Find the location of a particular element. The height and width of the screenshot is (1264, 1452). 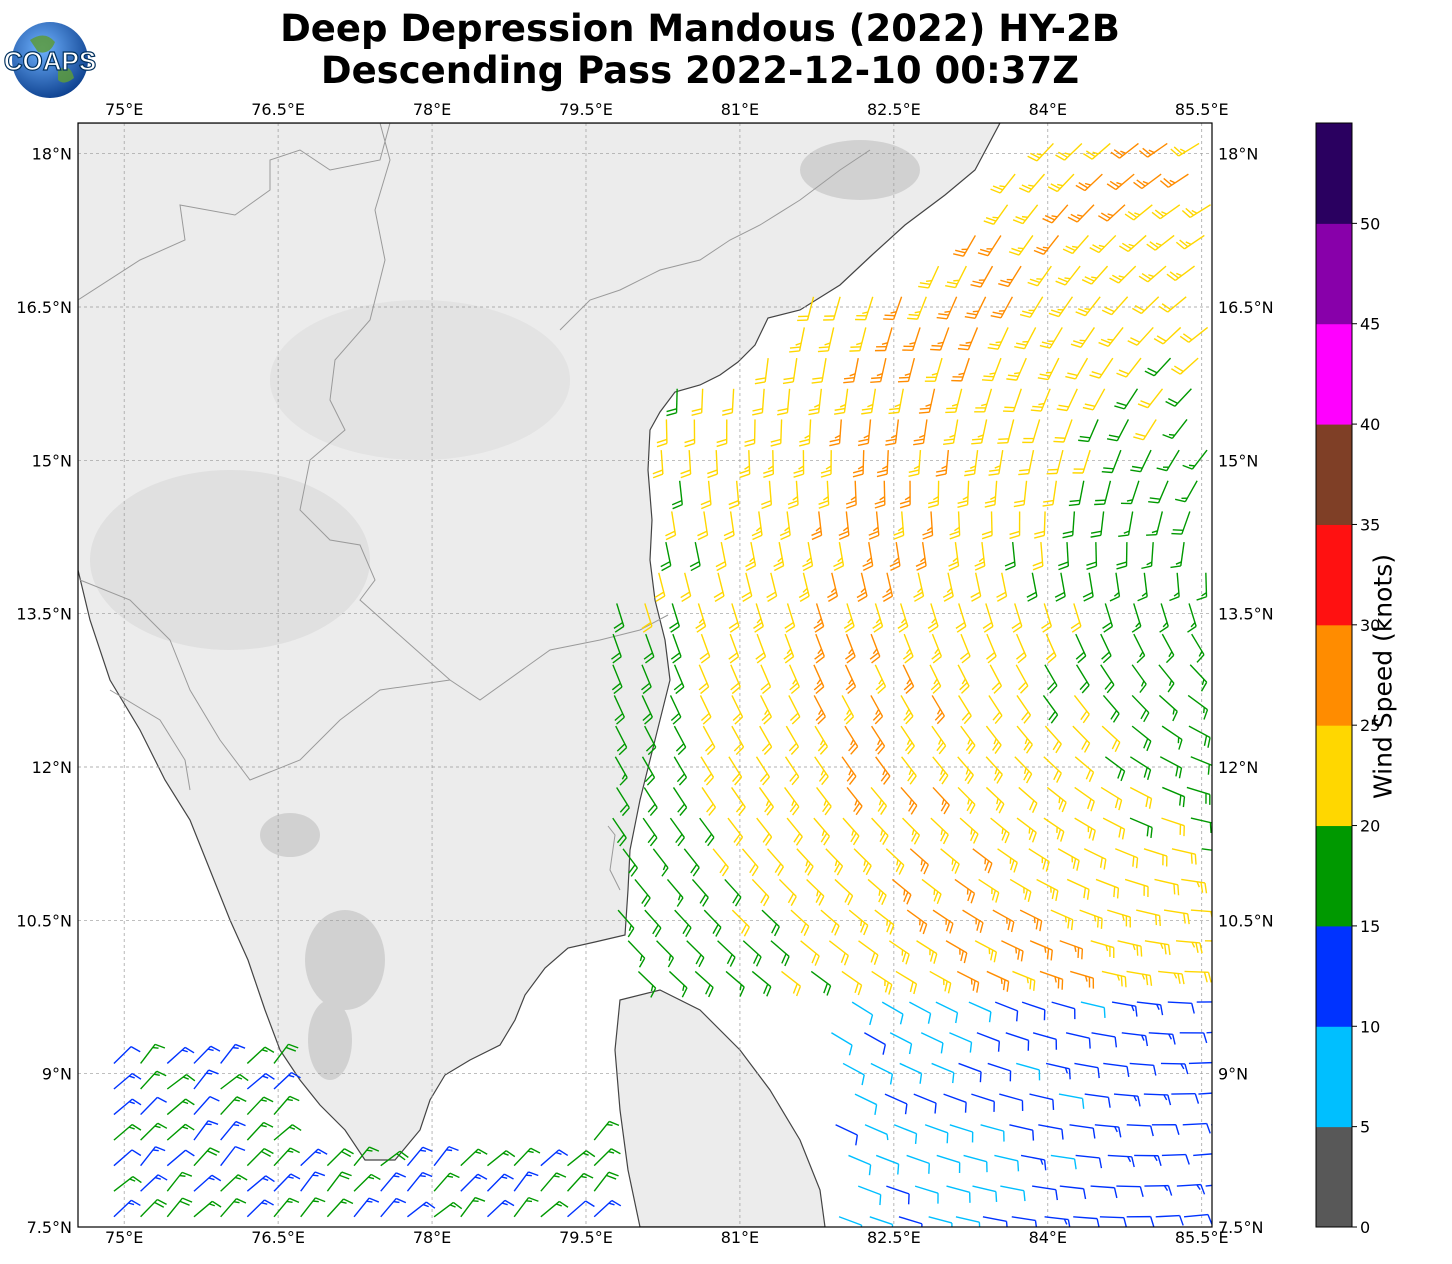

colorbar-tick-label: 35 is located at coordinates (1370, 524).